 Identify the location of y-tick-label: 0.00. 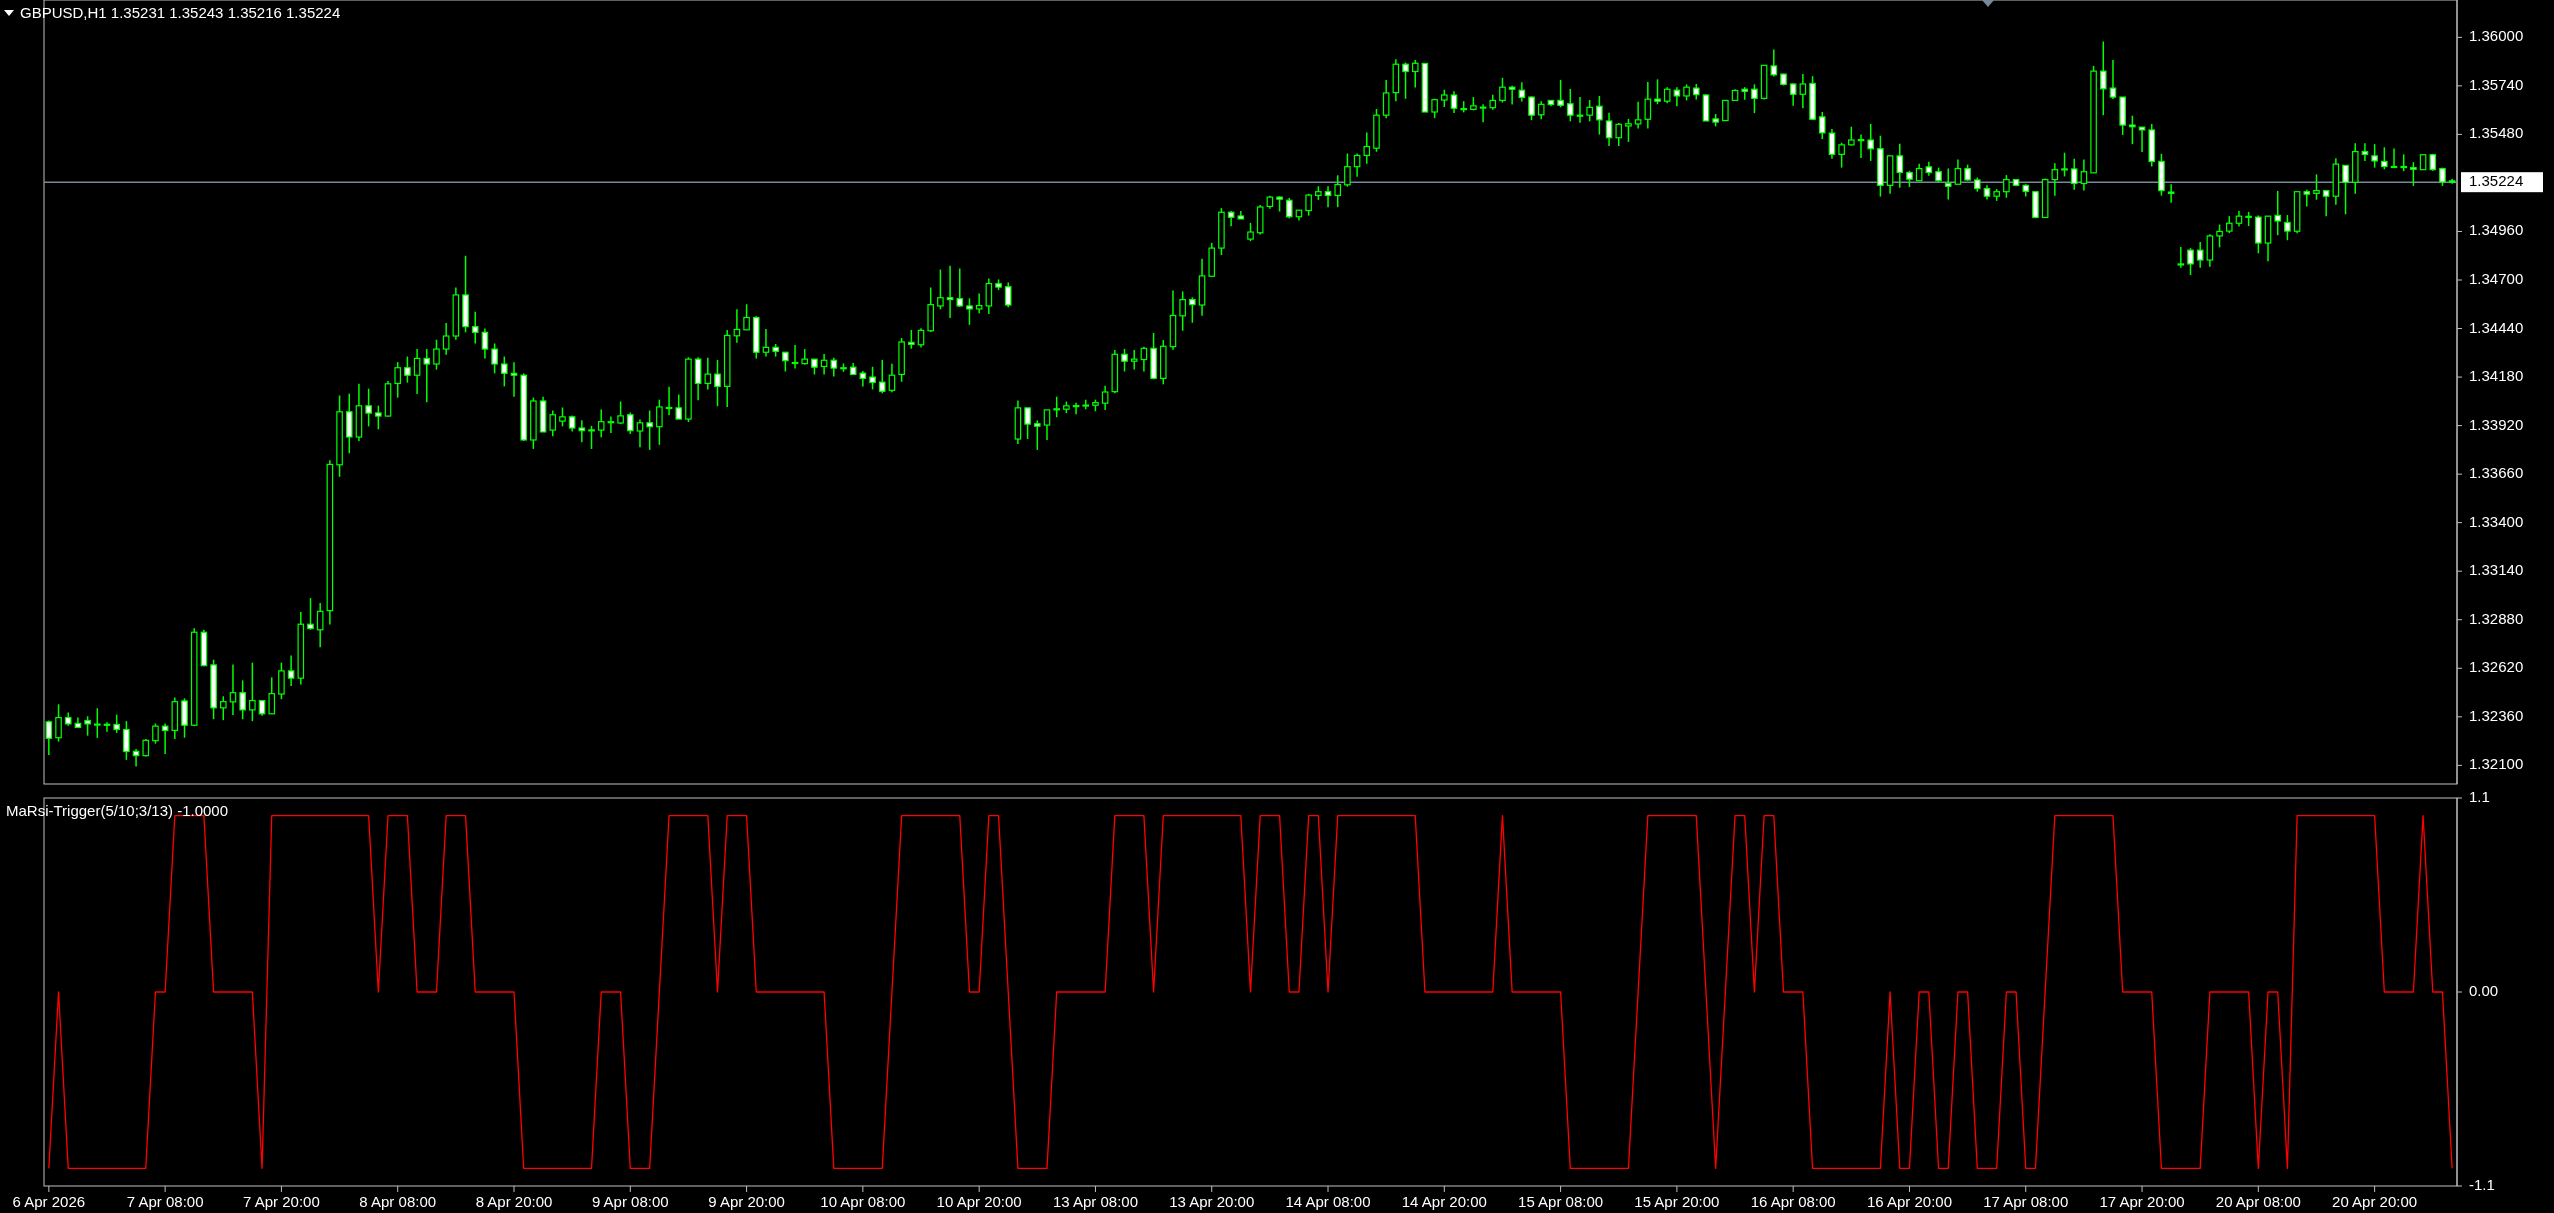
(2484, 990).